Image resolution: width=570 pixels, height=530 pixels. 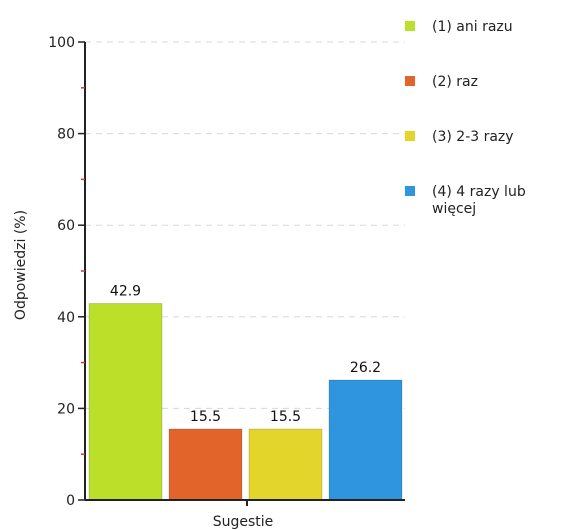 What do you see at coordinates (70, 501) in the screenshot?
I see `y-tick-label-0: 0` at bounding box center [70, 501].